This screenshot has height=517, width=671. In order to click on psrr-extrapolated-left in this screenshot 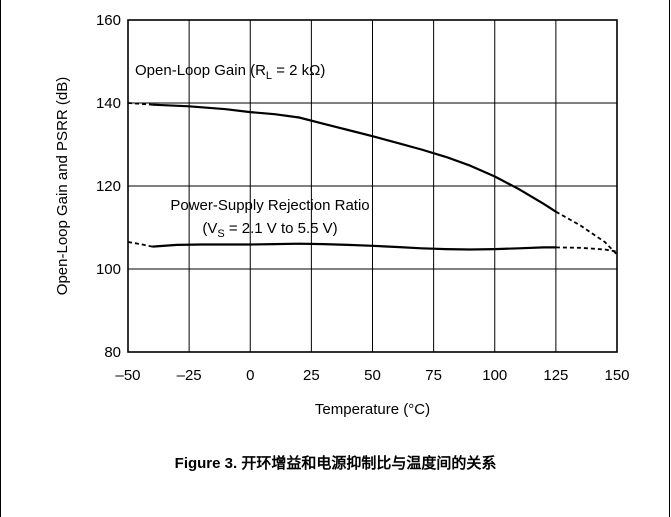, I will do `click(140, 244)`.